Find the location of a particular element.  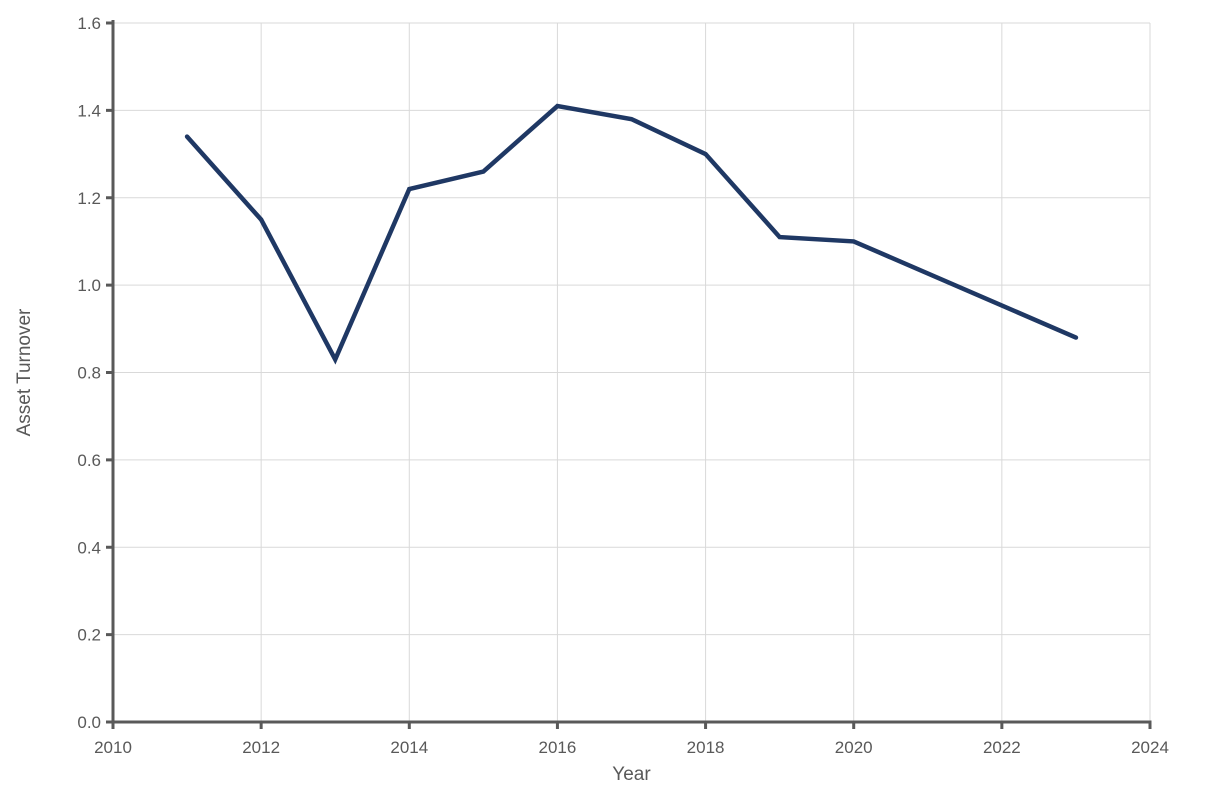

y-tick-label: 0.4 is located at coordinates (89, 547).